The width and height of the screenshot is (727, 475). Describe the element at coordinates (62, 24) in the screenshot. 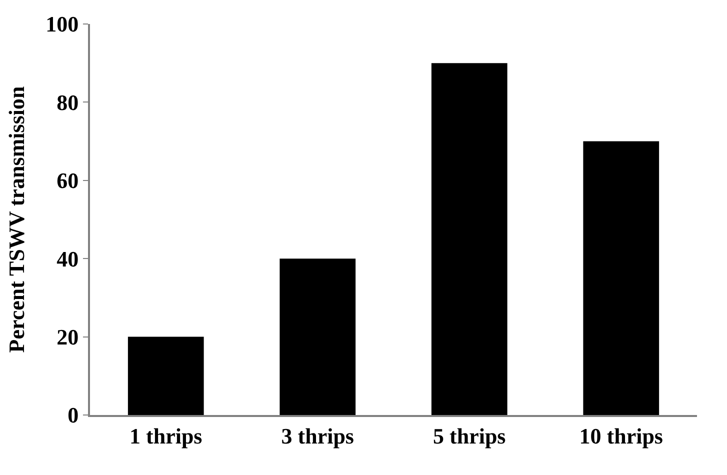

I see `y-tick-label: 100` at that location.